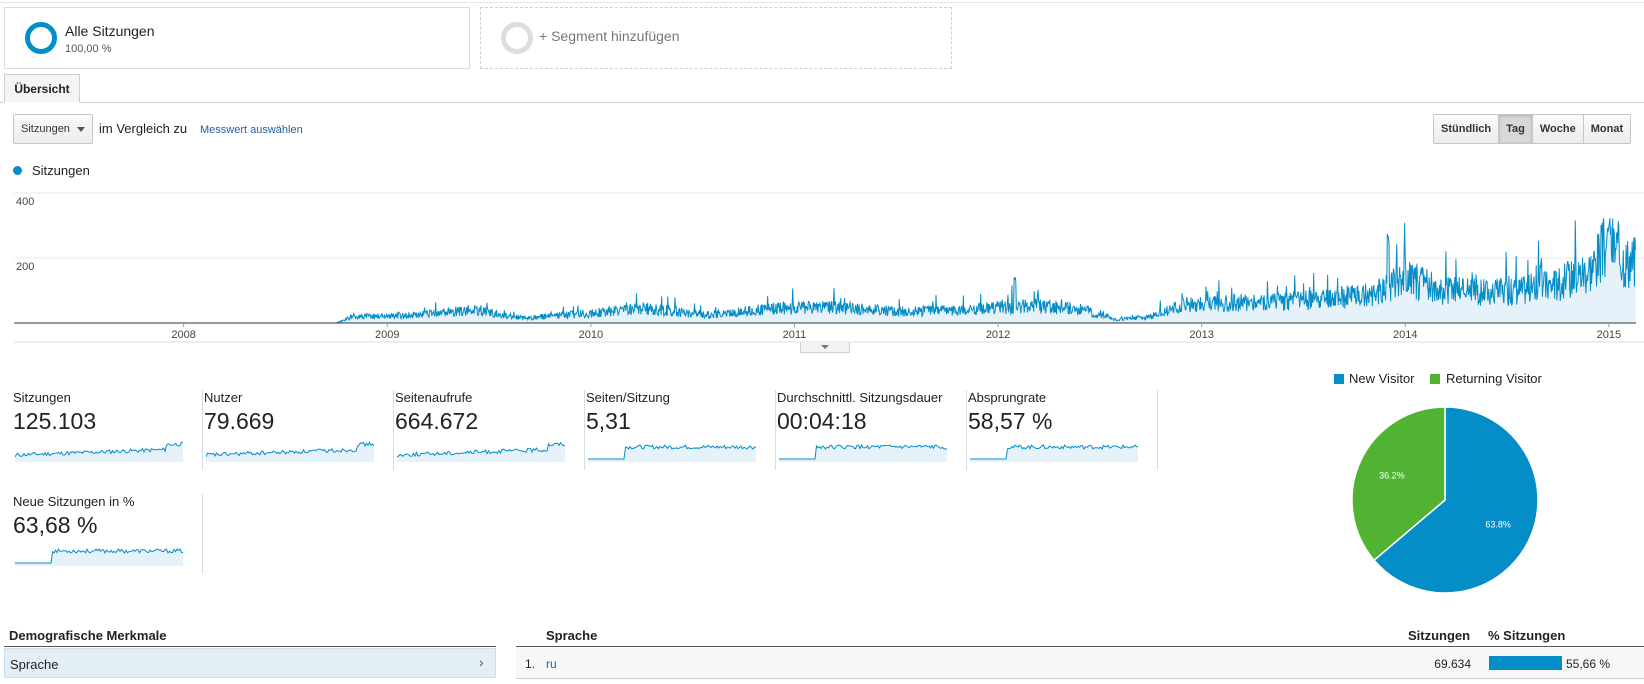 The width and height of the screenshot is (1644, 684). What do you see at coordinates (1201, 335) in the screenshot?
I see `x-tick-label: 2013` at bounding box center [1201, 335].